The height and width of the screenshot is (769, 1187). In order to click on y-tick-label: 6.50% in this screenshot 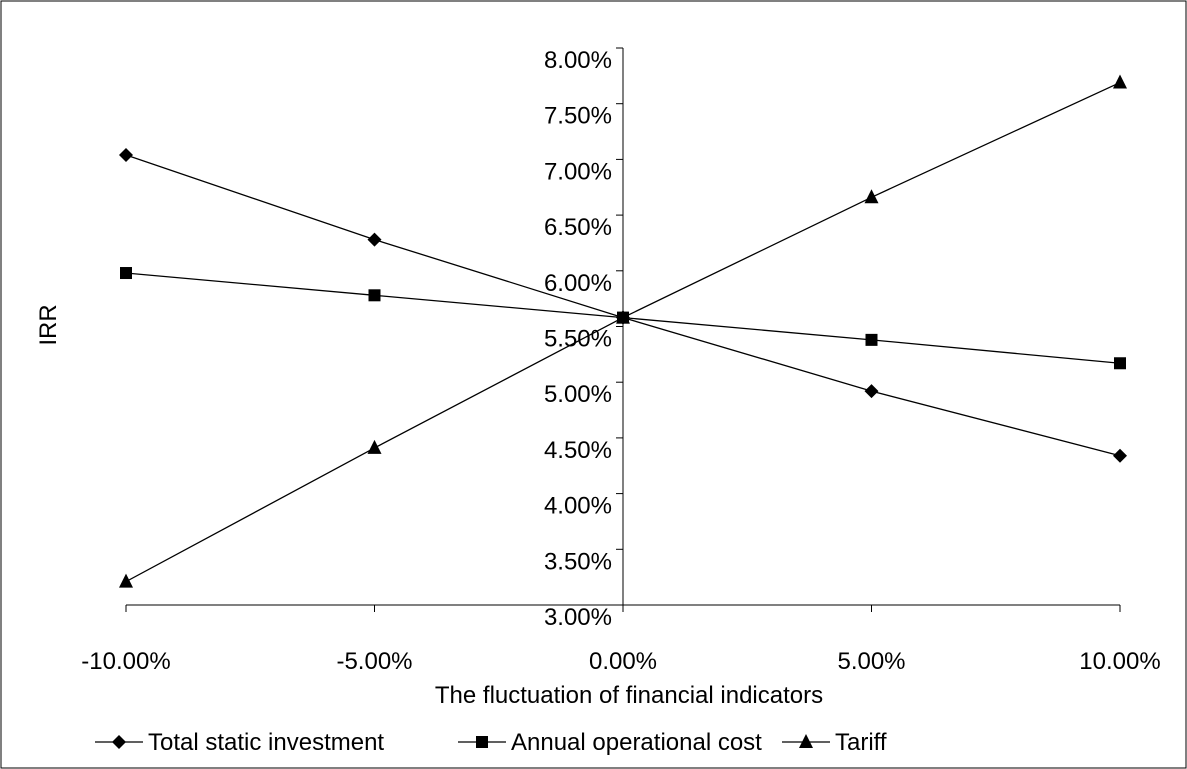, I will do `click(578, 227)`.